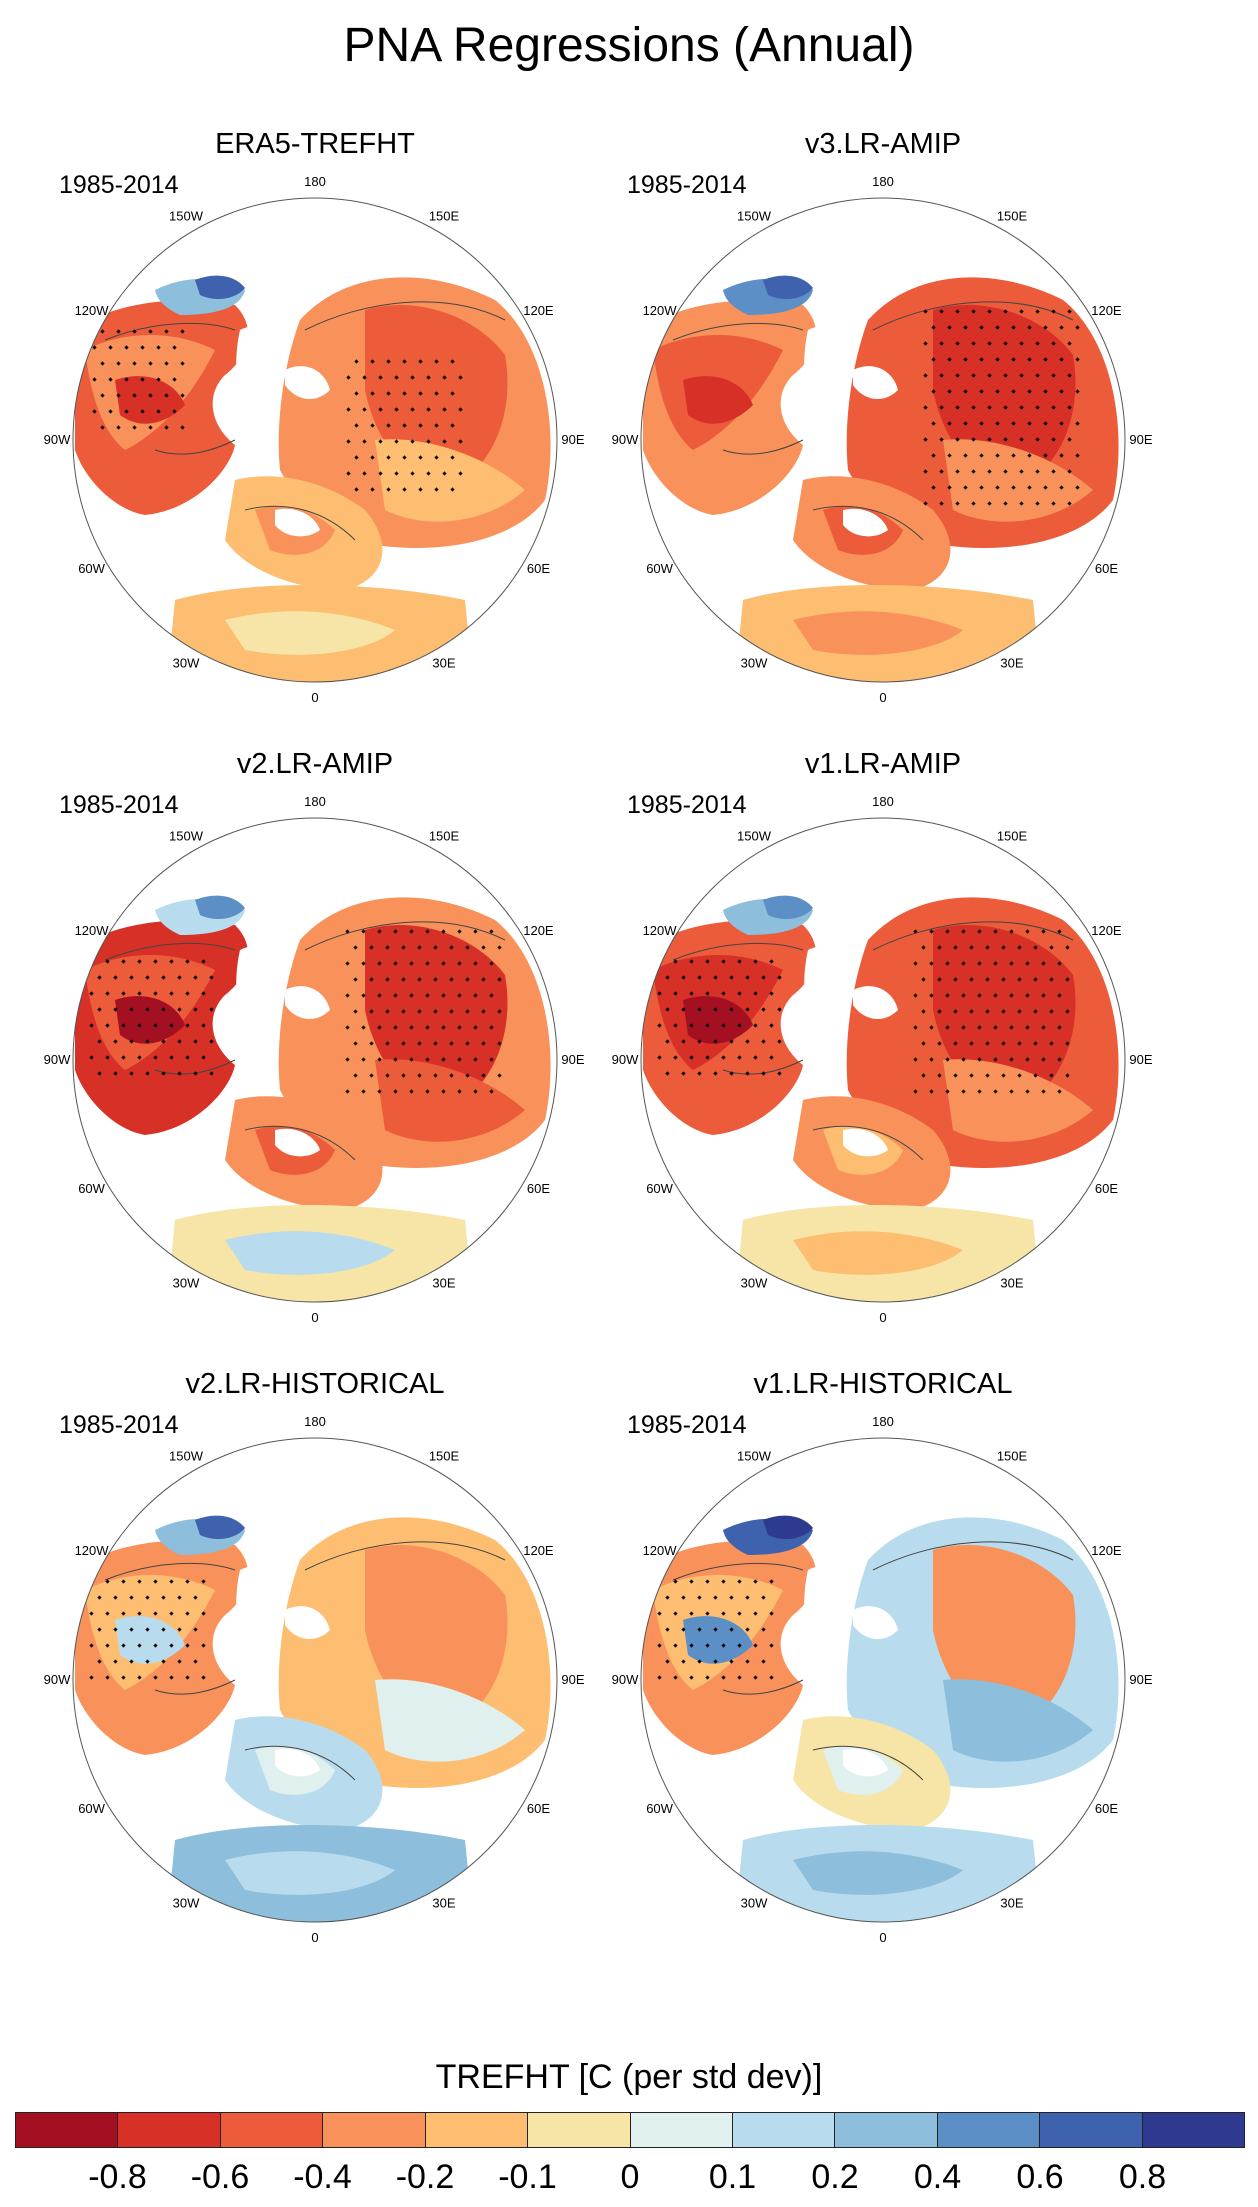 This screenshot has width=1258, height=2207. I want to click on colorbar-tick-label: 0, so click(630, 2177).